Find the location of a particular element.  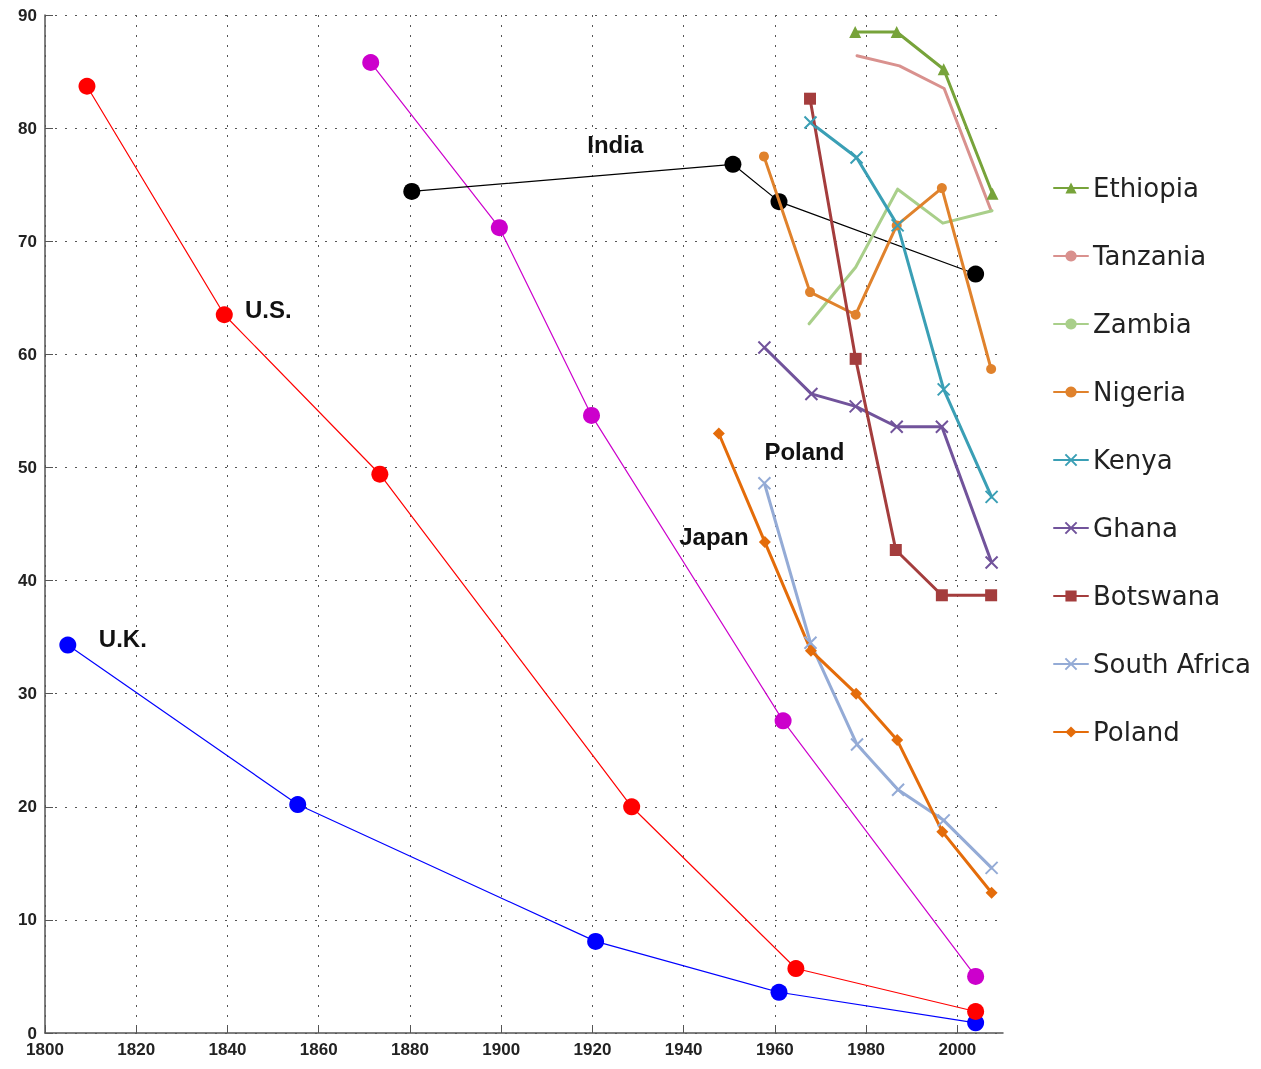

legend-label: Ethiopia is located at coordinates (1146, 188).